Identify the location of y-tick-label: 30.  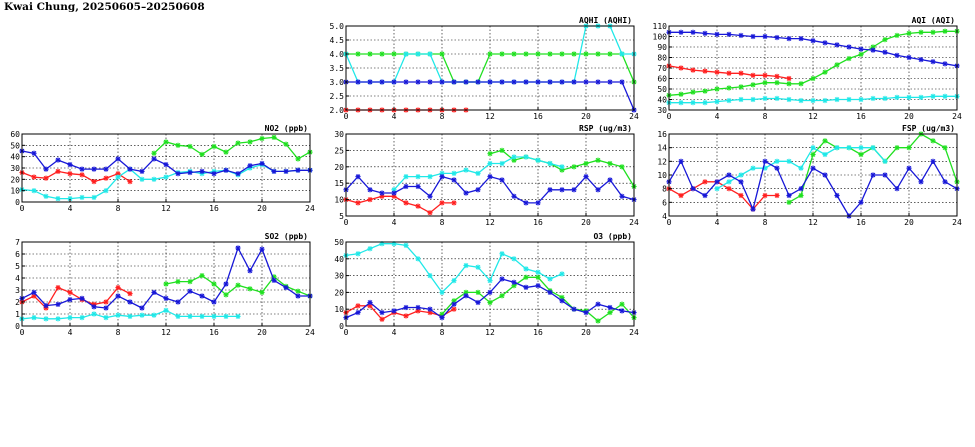
(339, 134).